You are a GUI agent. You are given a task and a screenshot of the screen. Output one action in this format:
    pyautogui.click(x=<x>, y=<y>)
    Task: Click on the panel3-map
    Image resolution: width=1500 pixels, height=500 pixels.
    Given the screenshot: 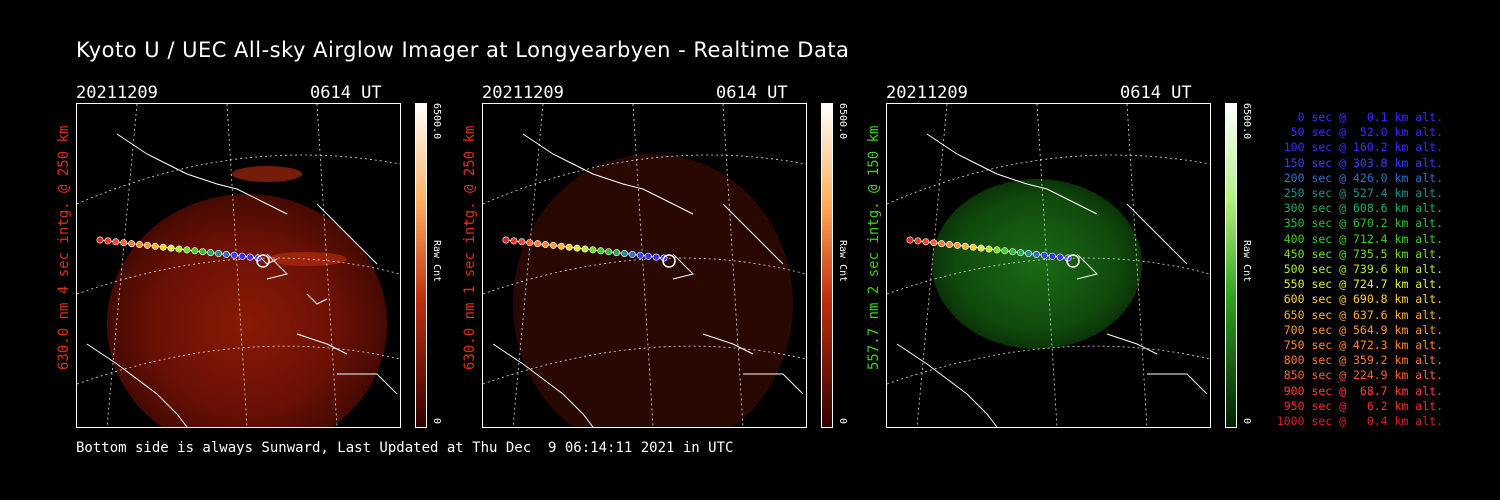 What is the action you would take?
    pyautogui.click(x=1048, y=265)
    